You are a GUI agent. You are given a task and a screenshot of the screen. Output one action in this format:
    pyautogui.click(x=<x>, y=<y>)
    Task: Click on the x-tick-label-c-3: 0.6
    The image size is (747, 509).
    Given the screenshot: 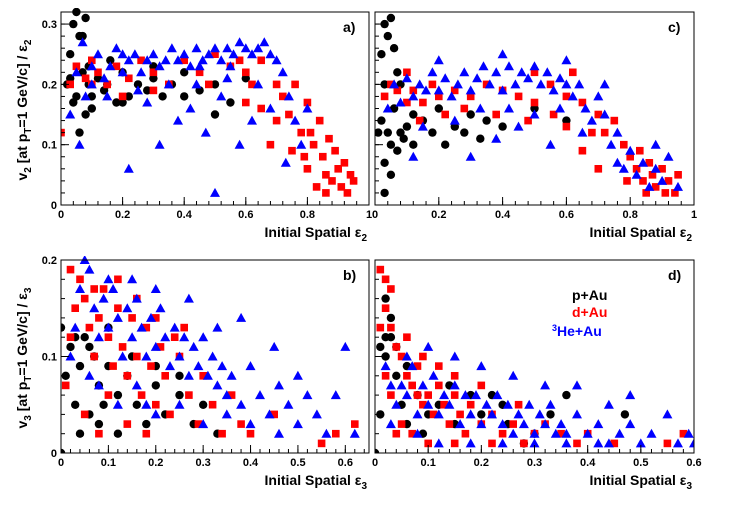 What is the action you would take?
    pyautogui.click(x=566, y=215)
    